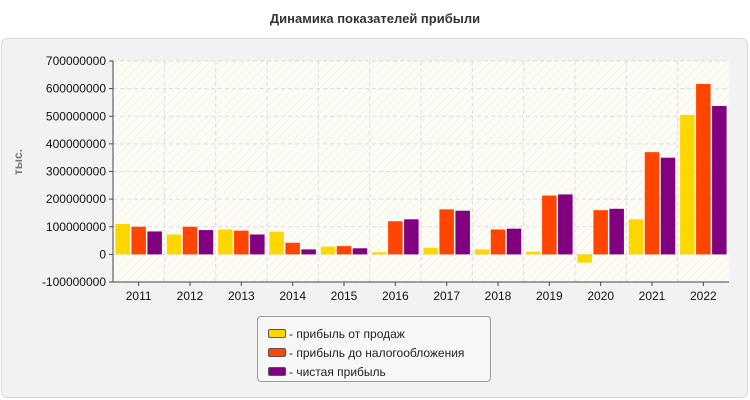 Image resolution: width=750 pixels, height=400 pixels. Describe the element at coordinates (337, 371) in the screenshot. I see `legend-label: - чистая прибыль` at that location.